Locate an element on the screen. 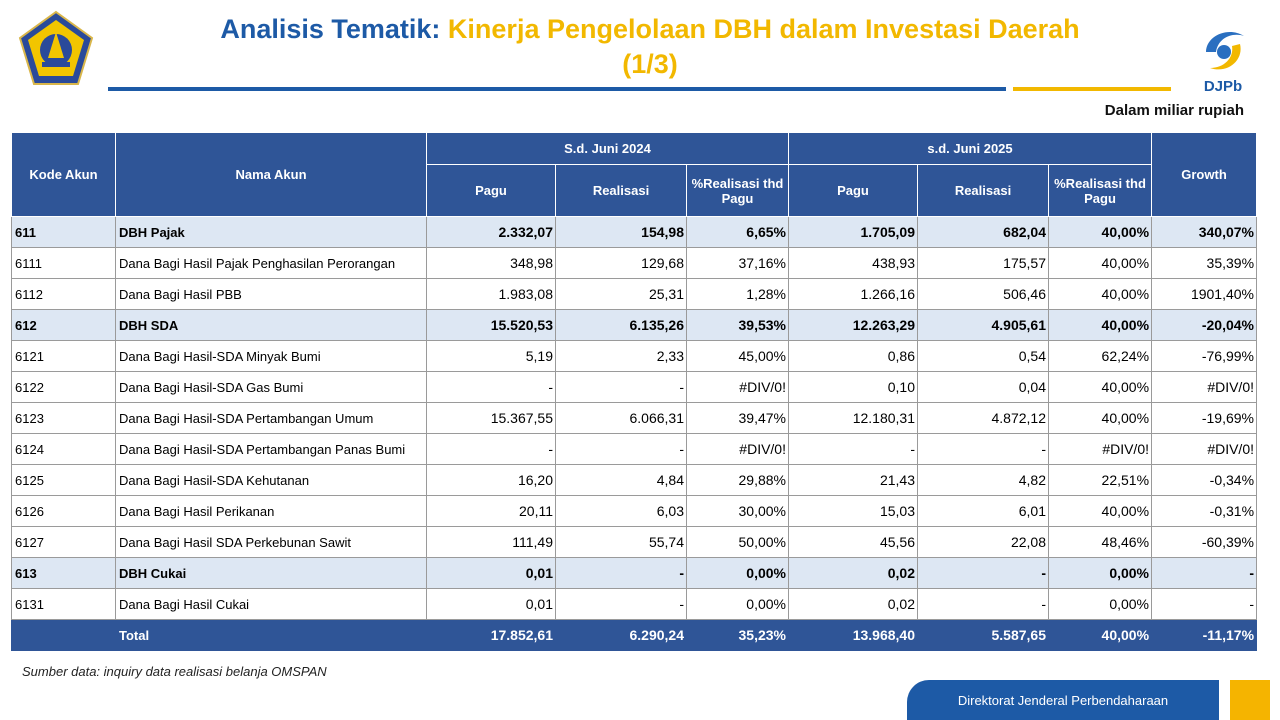  cell-pct-2024: 39,47% is located at coordinates (737, 418).